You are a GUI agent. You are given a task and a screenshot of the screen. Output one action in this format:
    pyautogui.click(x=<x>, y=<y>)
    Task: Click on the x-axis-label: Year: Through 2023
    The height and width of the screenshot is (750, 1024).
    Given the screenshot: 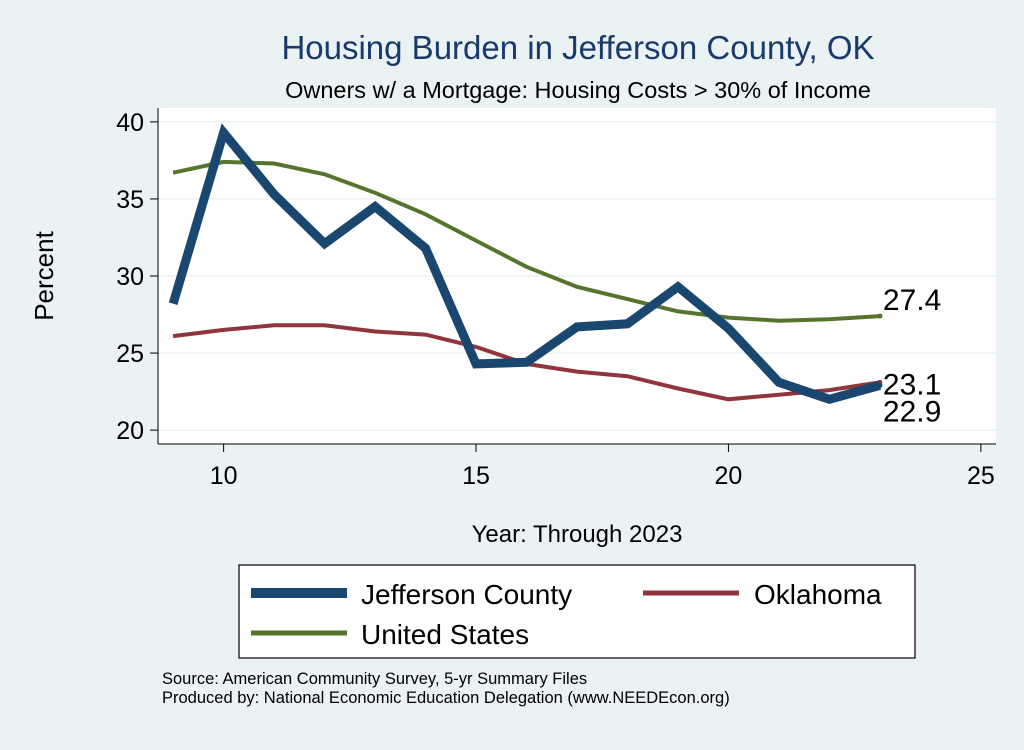 What is the action you would take?
    pyautogui.click(x=577, y=534)
    